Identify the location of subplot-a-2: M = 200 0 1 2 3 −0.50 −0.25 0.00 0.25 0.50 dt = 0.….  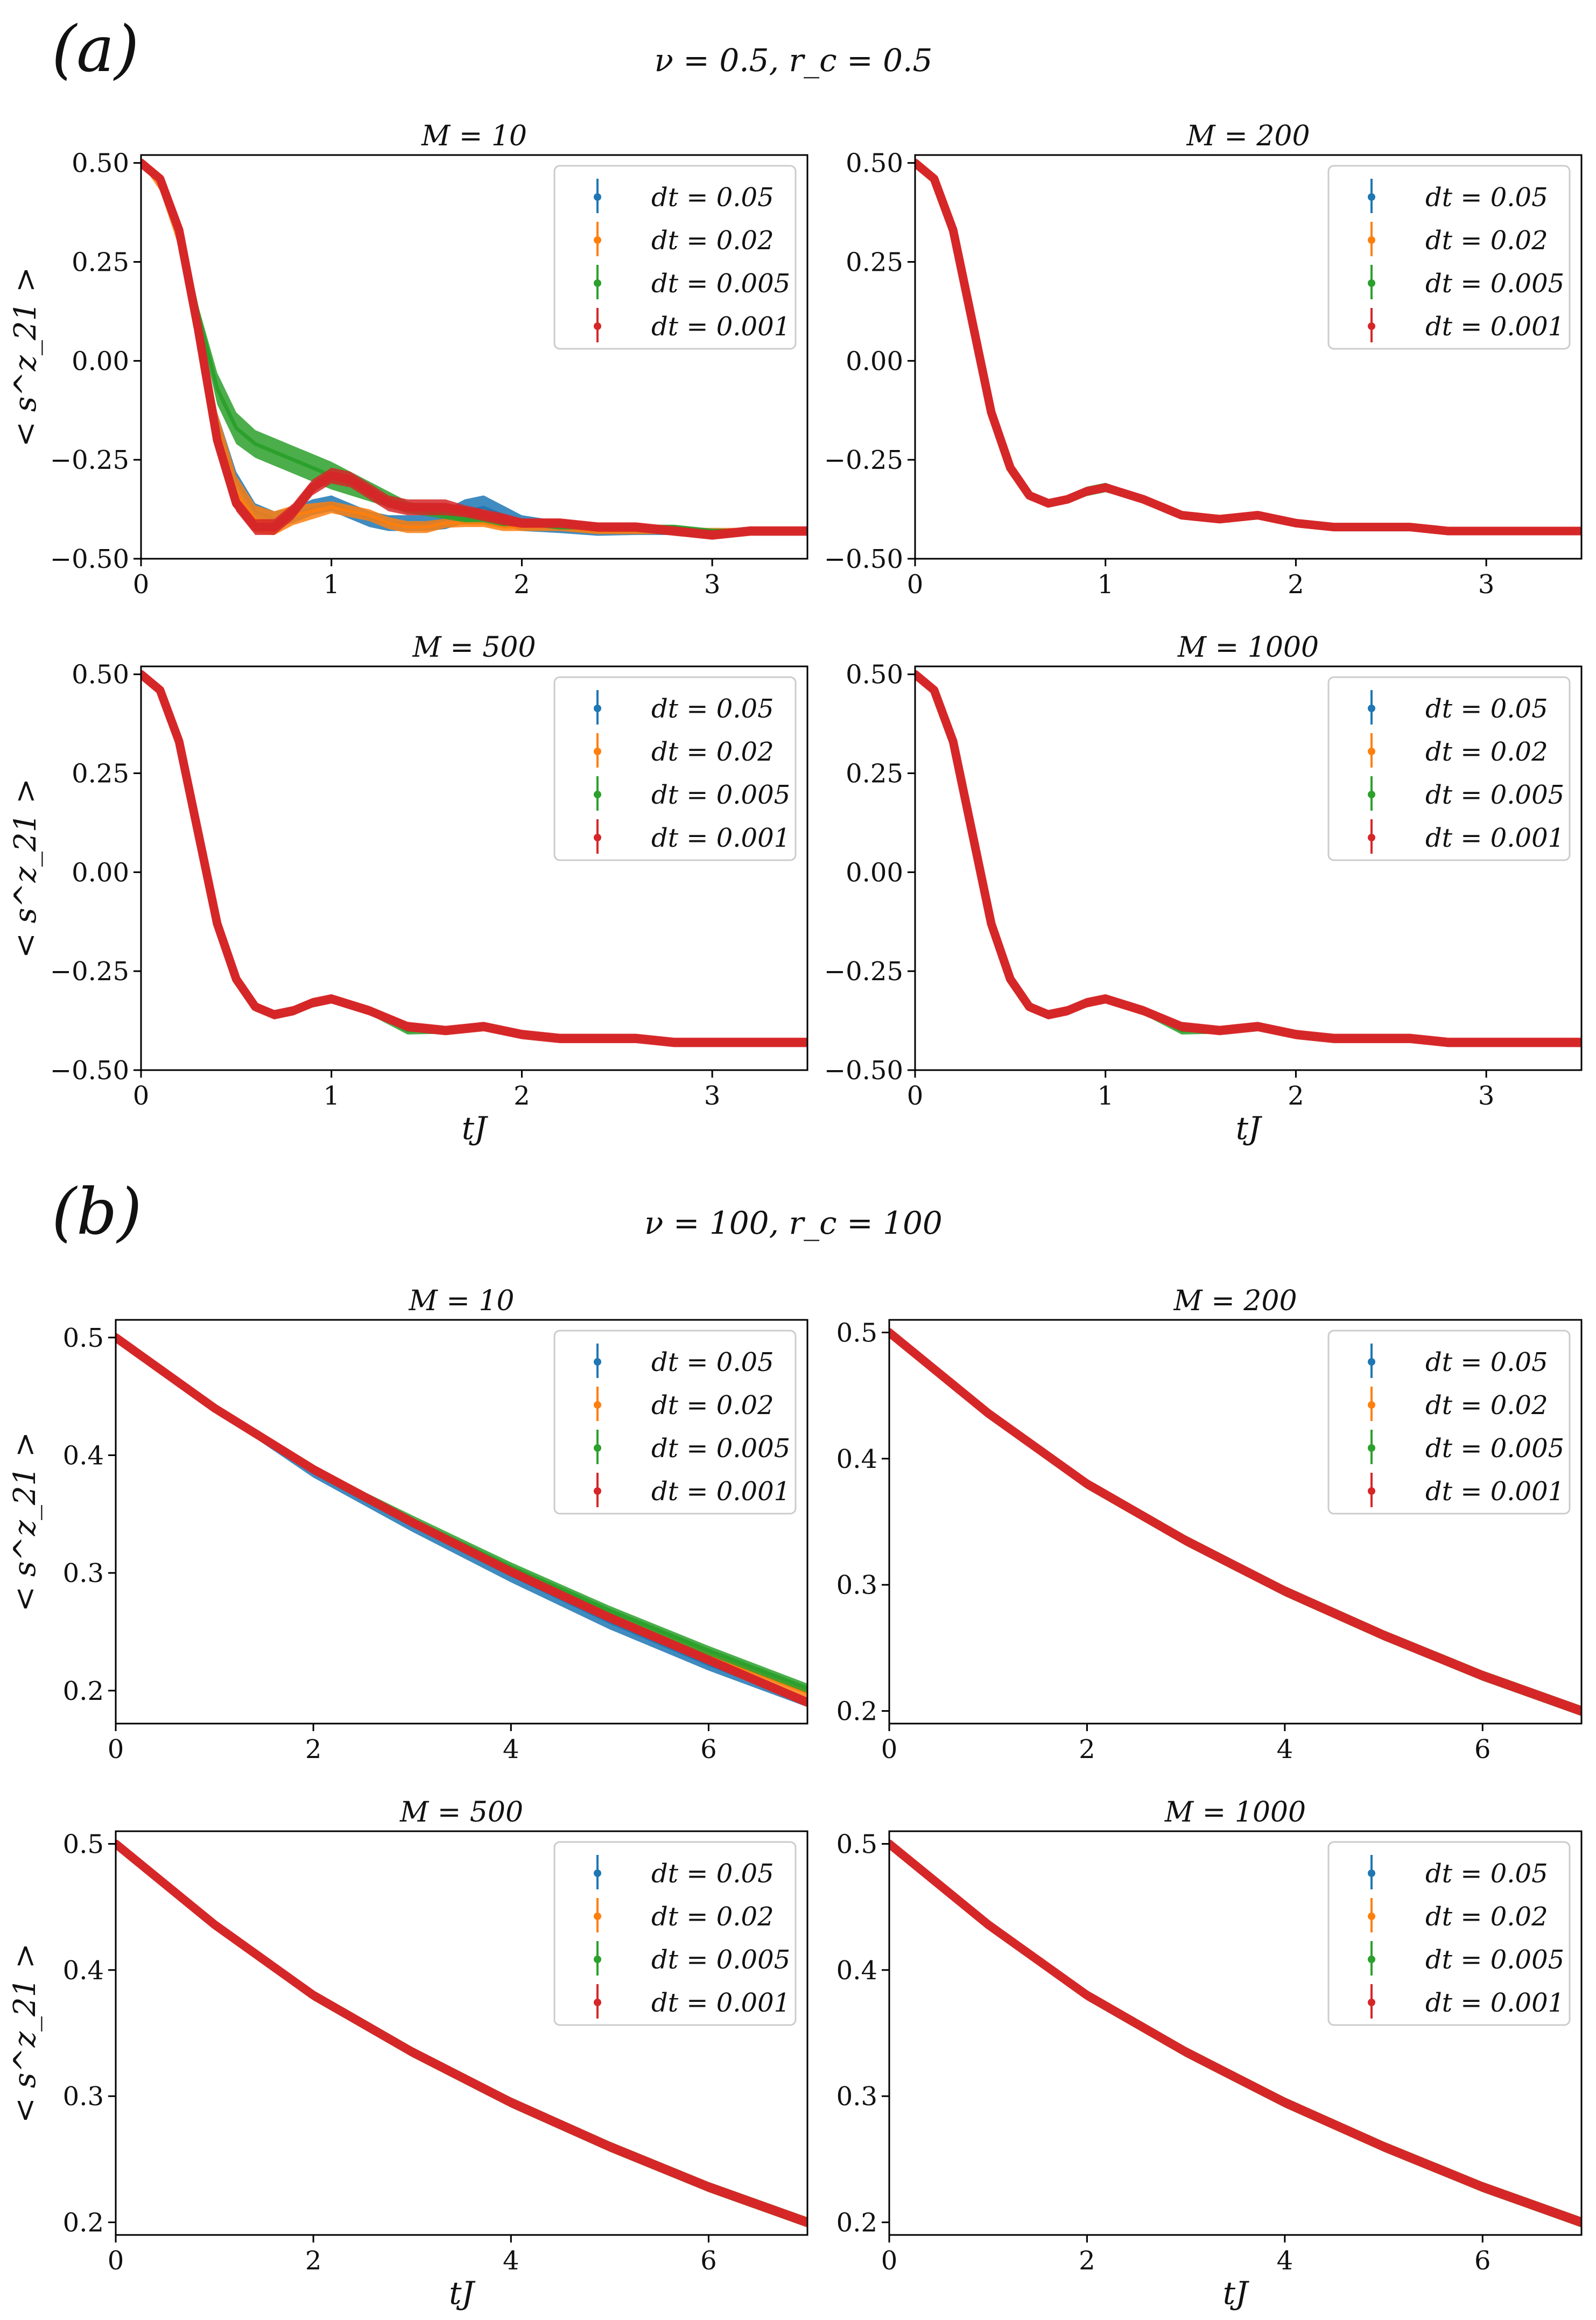
(1204, 360).